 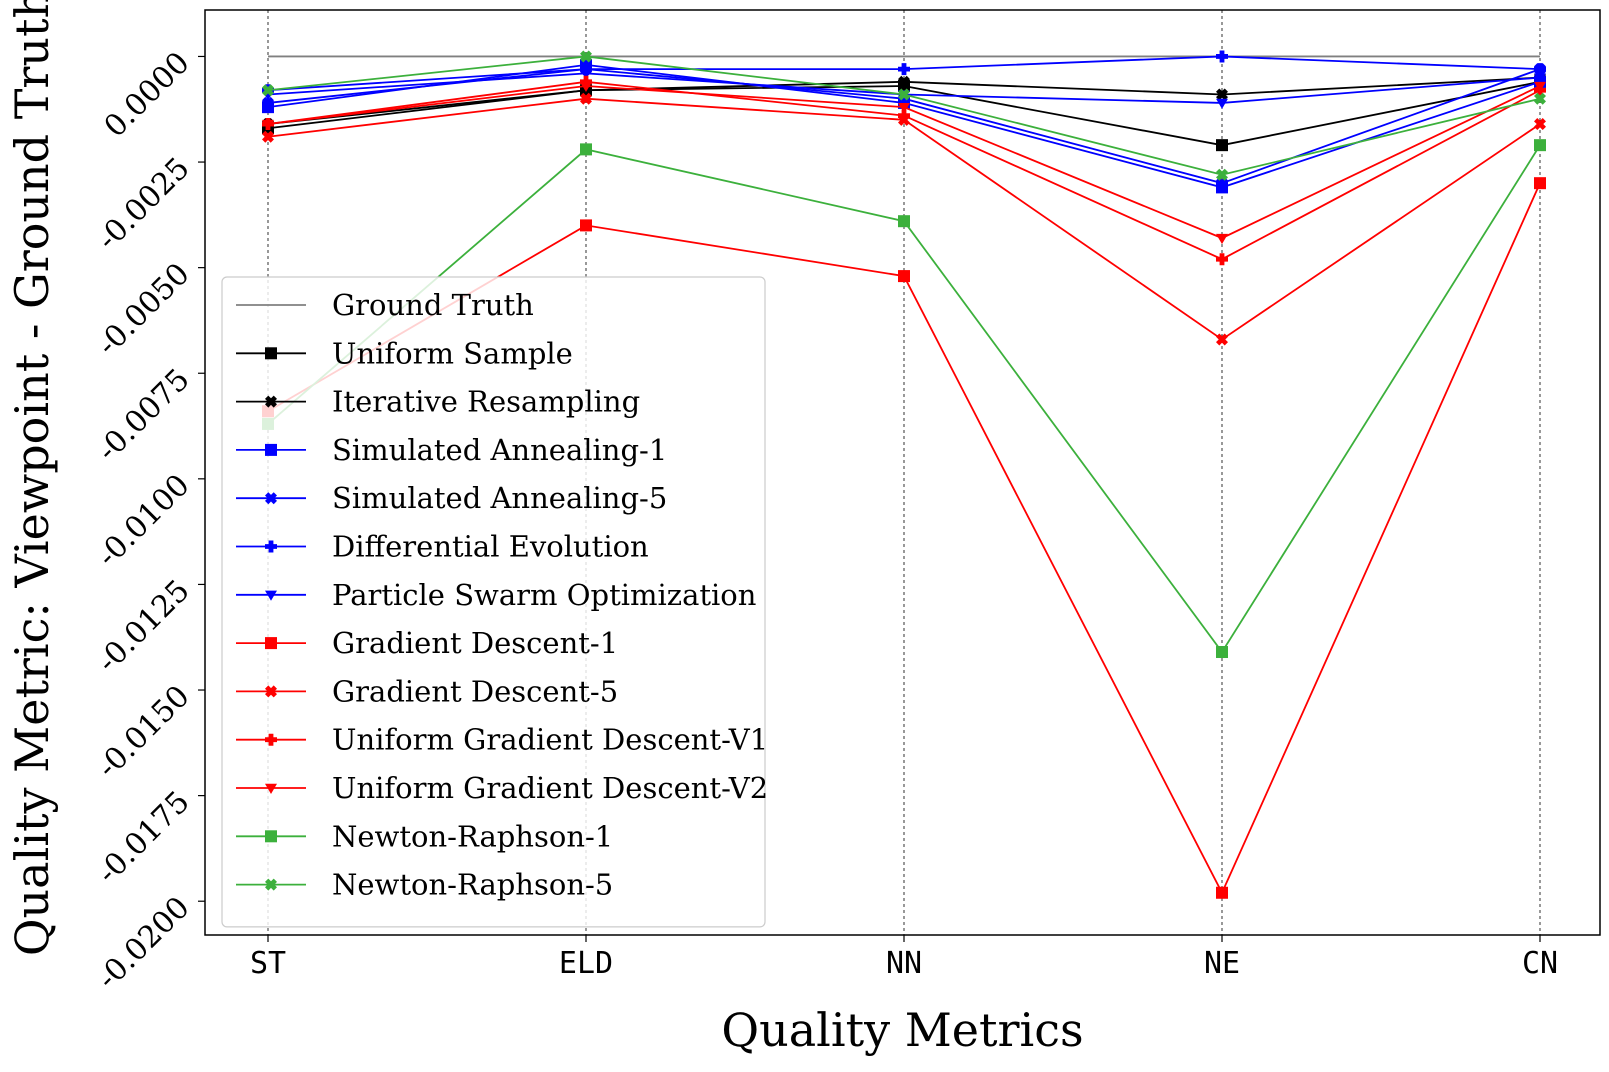 I want to click on legend-label: Simulated Annealing-1, so click(x=499, y=450).